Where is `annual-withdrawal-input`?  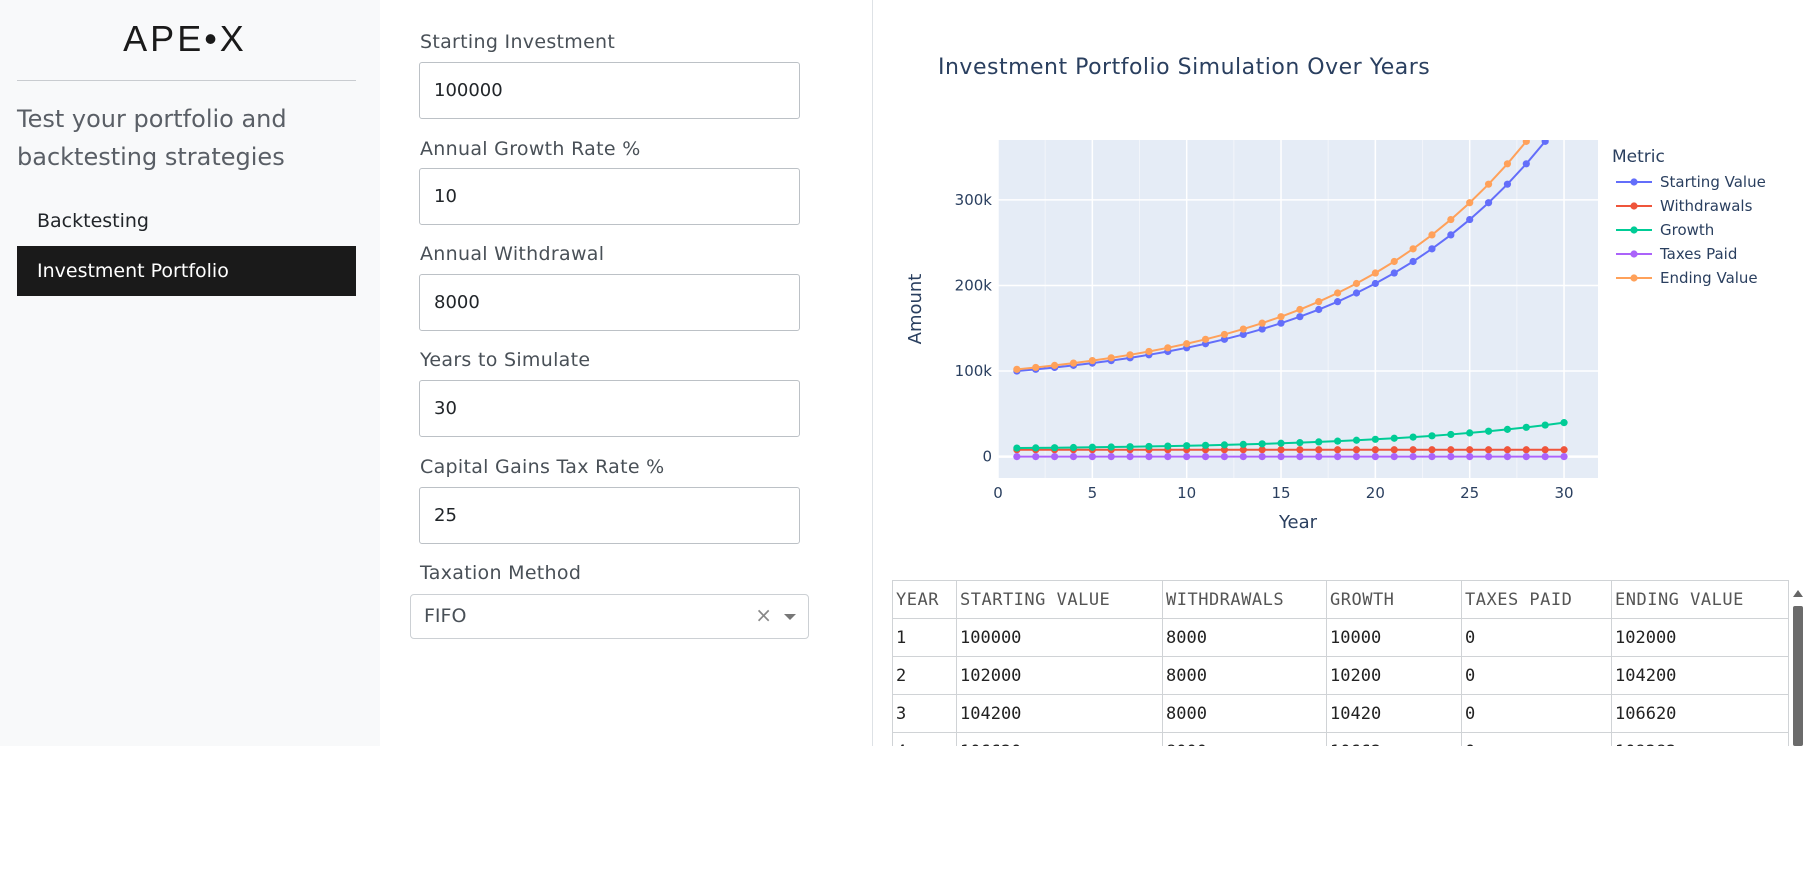 annual-withdrawal-input is located at coordinates (609, 302).